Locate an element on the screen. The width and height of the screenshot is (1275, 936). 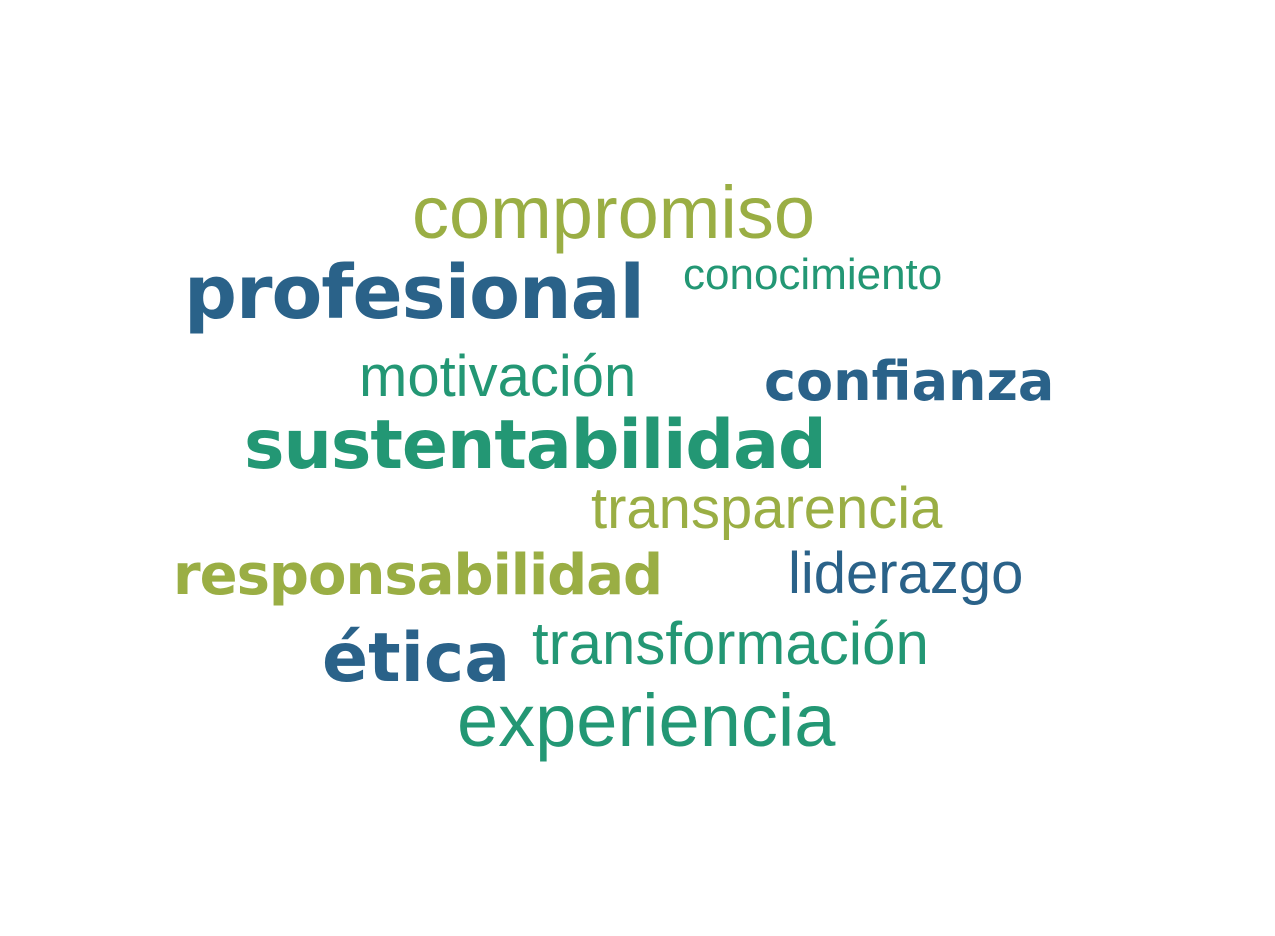
word-transformacion: transformación is located at coordinates (730, 643).